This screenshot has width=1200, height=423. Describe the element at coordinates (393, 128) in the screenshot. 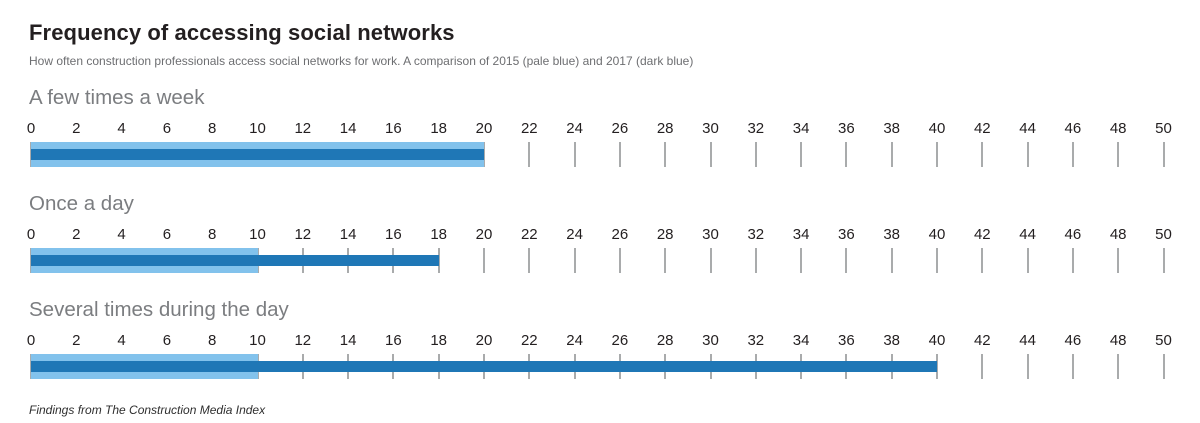

I see `axis-tick-label: 16` at that location.